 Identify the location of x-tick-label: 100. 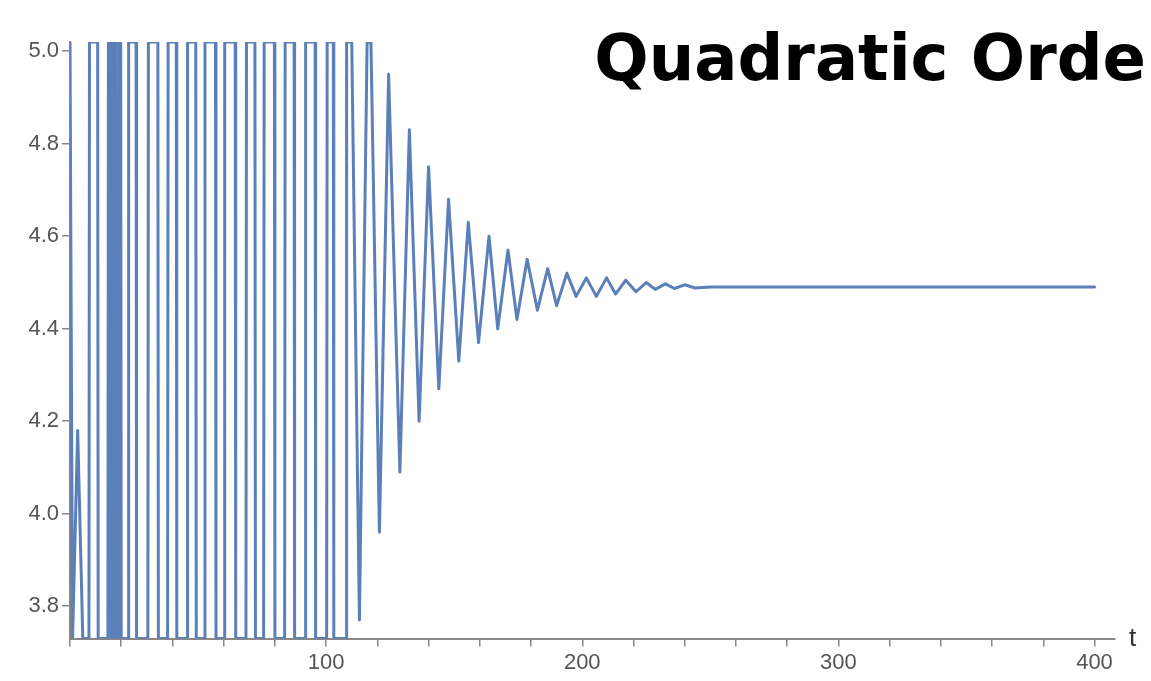
(326, 661).